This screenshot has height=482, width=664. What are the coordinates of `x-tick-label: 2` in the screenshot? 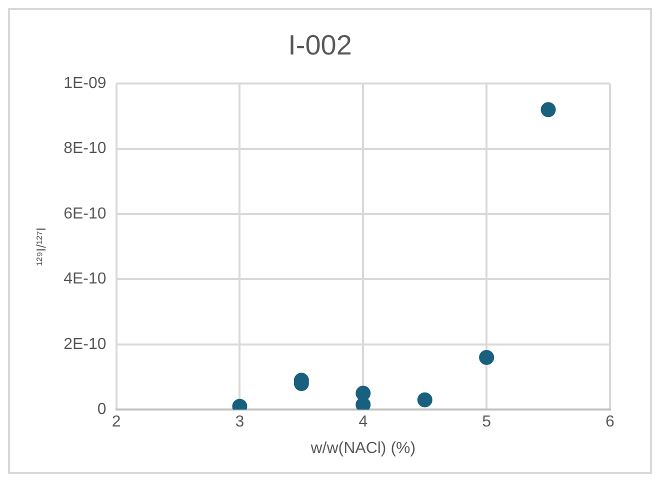 It's located at (116, 422).